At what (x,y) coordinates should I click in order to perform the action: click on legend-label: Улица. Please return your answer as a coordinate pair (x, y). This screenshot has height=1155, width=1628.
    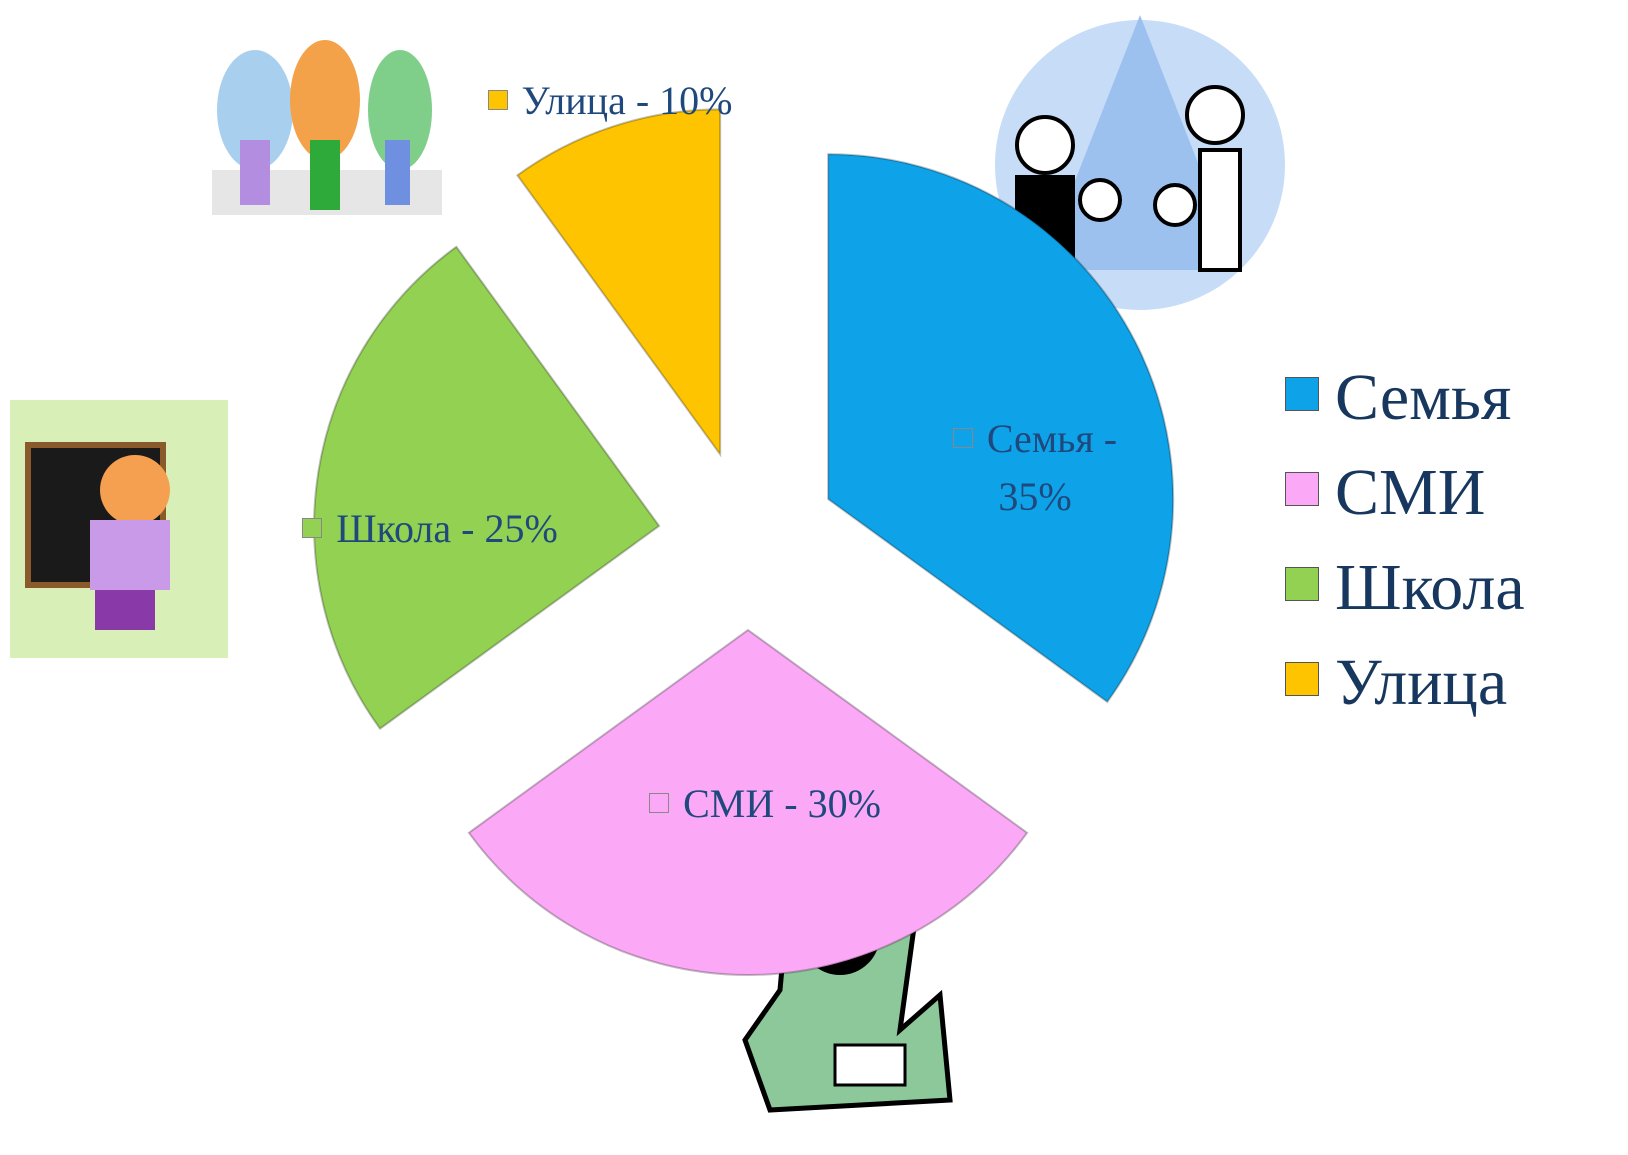
    Looking at the image, I should click on (1421, 682).